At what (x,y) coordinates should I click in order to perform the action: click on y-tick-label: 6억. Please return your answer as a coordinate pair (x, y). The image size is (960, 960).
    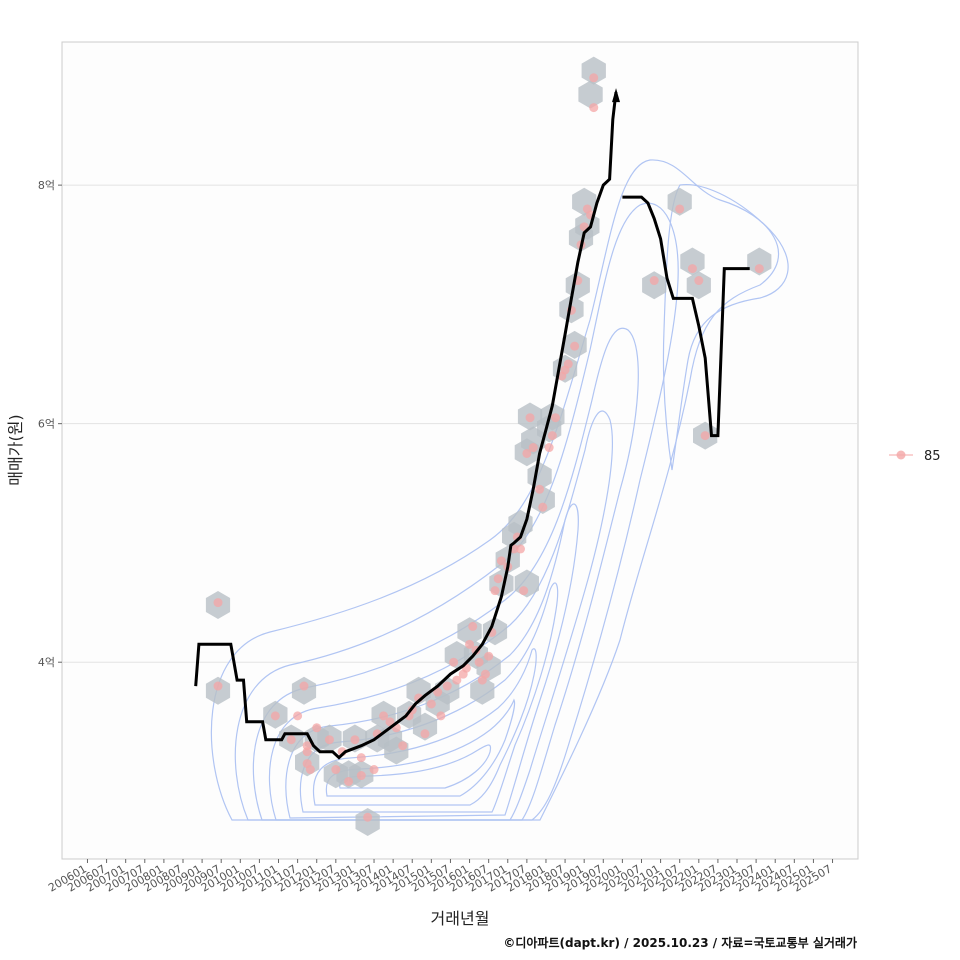
    Looking at the image, I should click on (46, 424).